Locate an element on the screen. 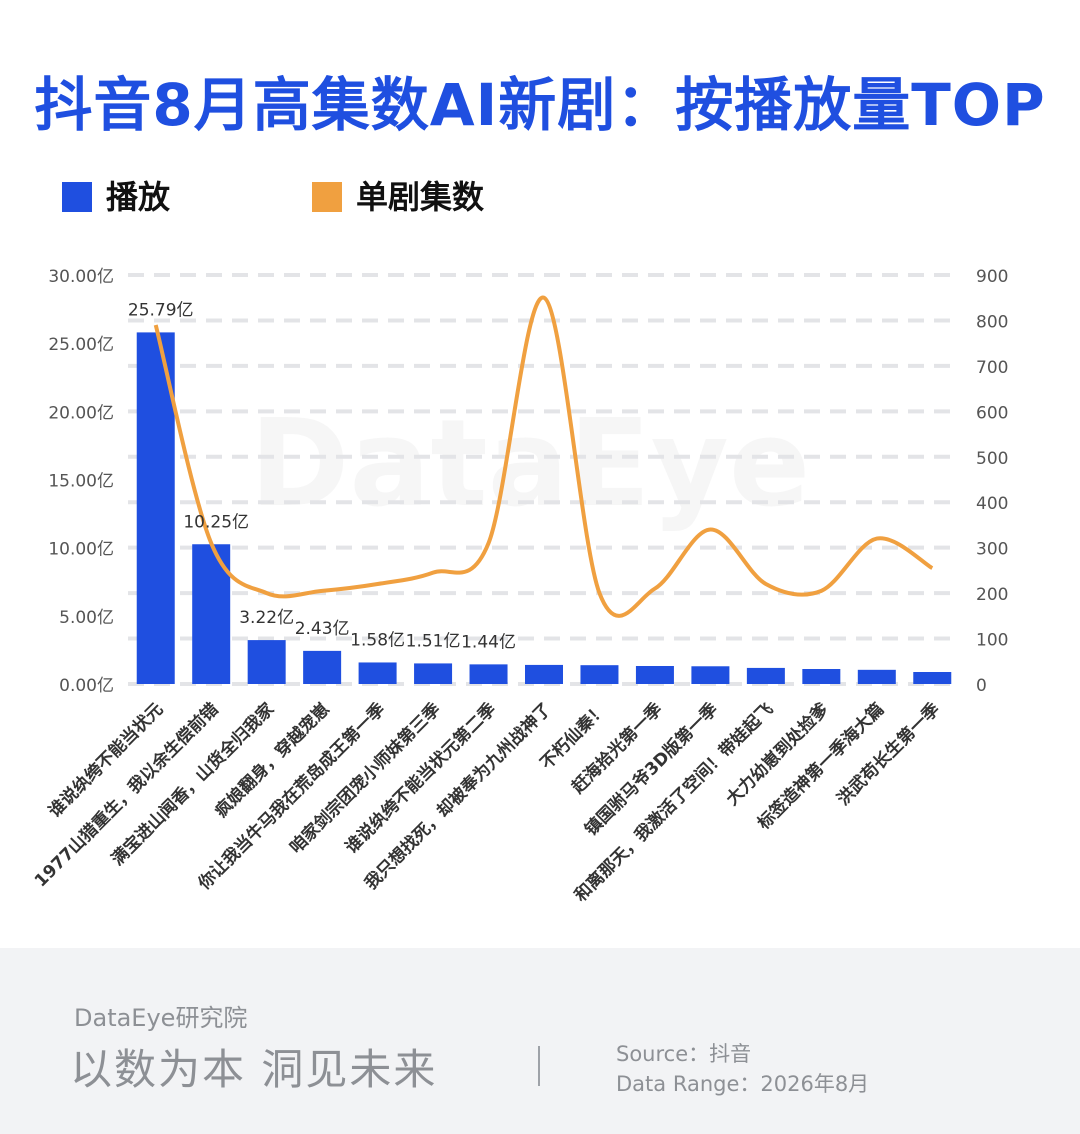 The image size is (1080, 1134). y-left-tick-label: 30.00亿 is located at coordinates (81, 277).